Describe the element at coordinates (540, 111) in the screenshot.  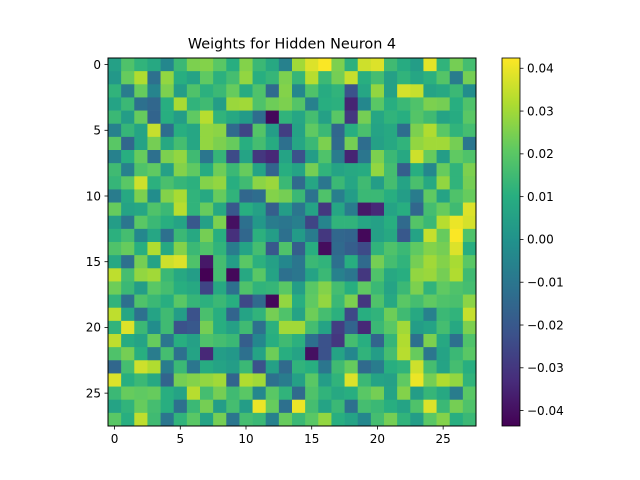
I see `colorbar-tick-label: 0.03` at that location.